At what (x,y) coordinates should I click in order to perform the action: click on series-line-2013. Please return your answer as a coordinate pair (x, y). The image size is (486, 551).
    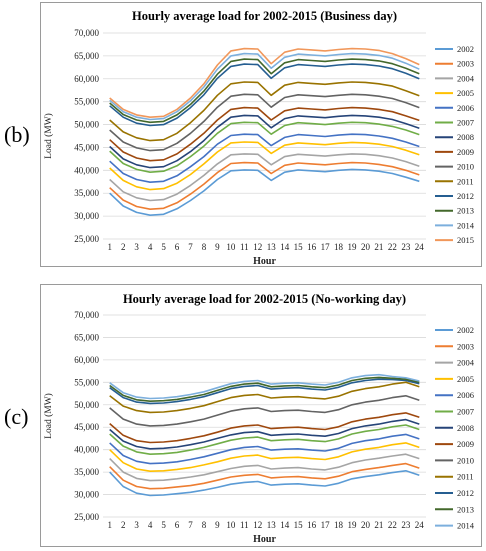
    Looking at the image, I should click on (264, 389).